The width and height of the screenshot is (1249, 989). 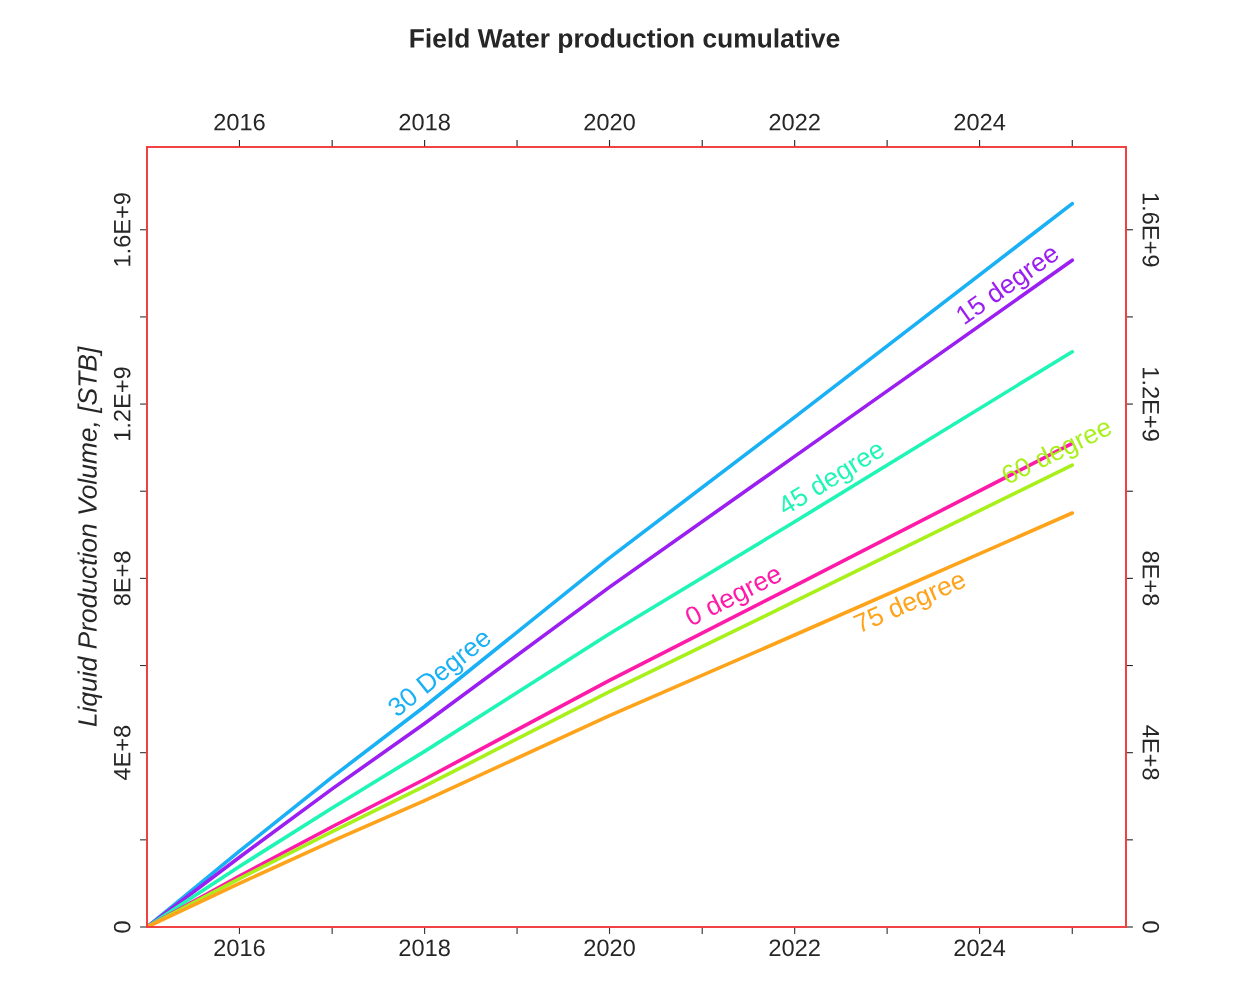 I want to click on y-tick-label: 1.6E+9, so click(x=122, y=229).